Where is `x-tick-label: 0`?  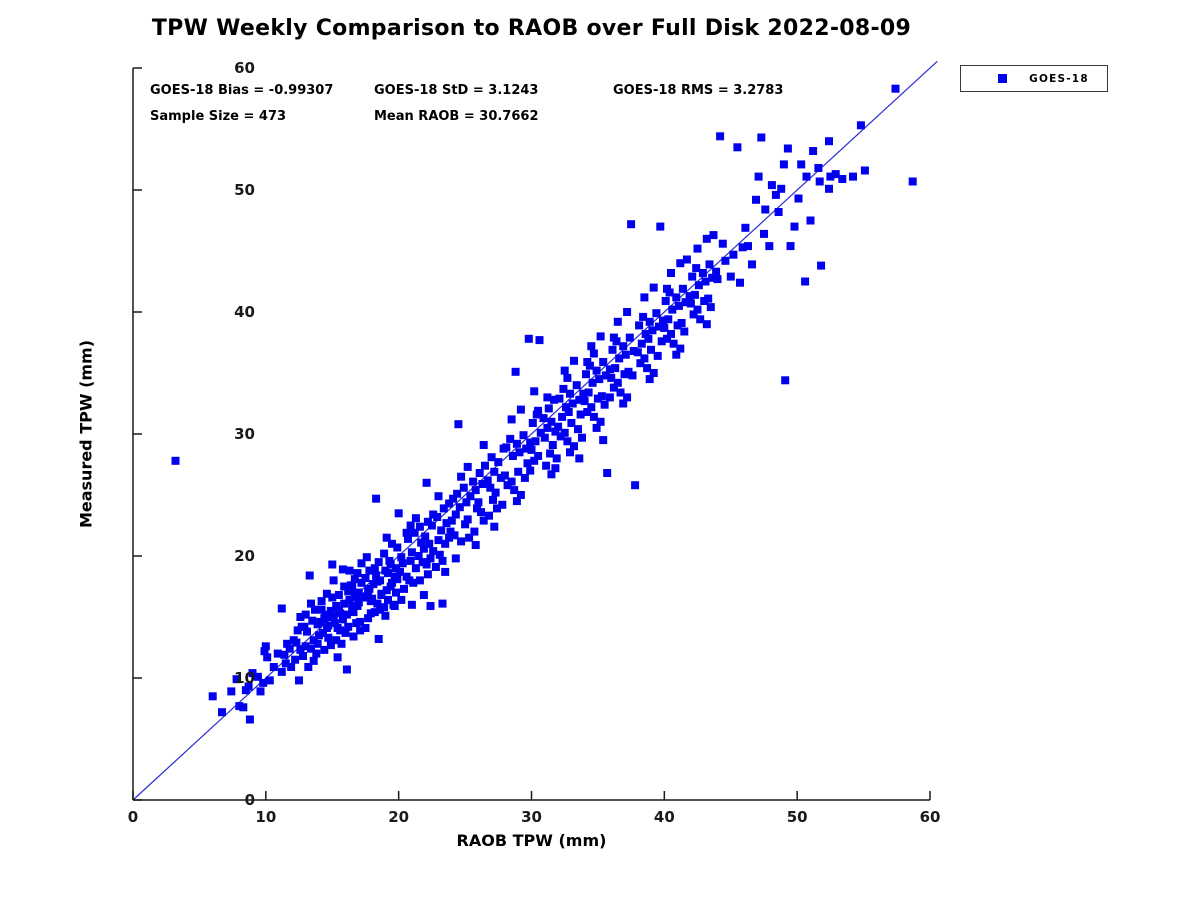 x-tick-label: 0 is located at coordinates (133, 817).